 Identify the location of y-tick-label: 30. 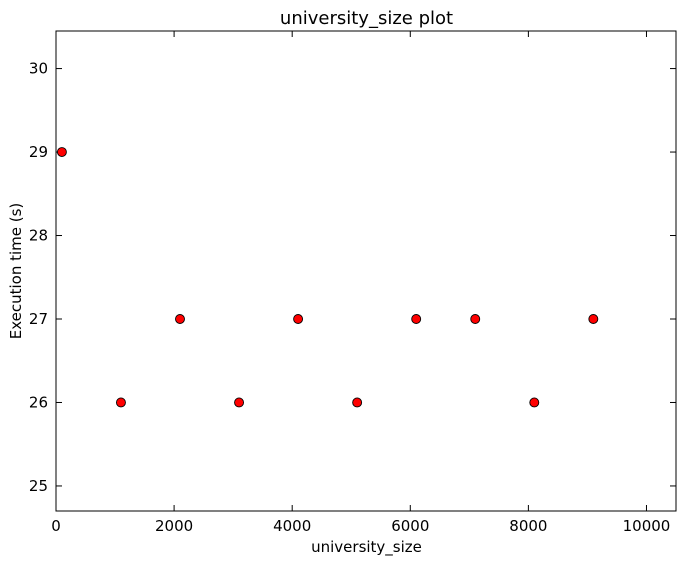
(38, 69).